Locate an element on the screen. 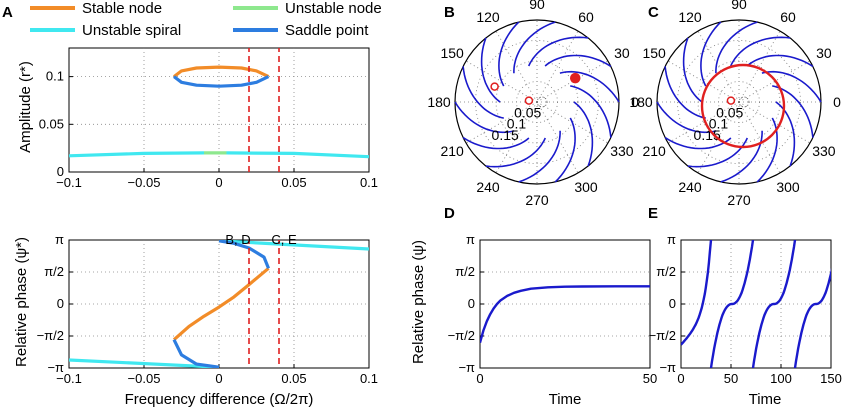 This screenshot has width=851, height=410. legend-label: Unstable node is located at coordinates (333, 8).